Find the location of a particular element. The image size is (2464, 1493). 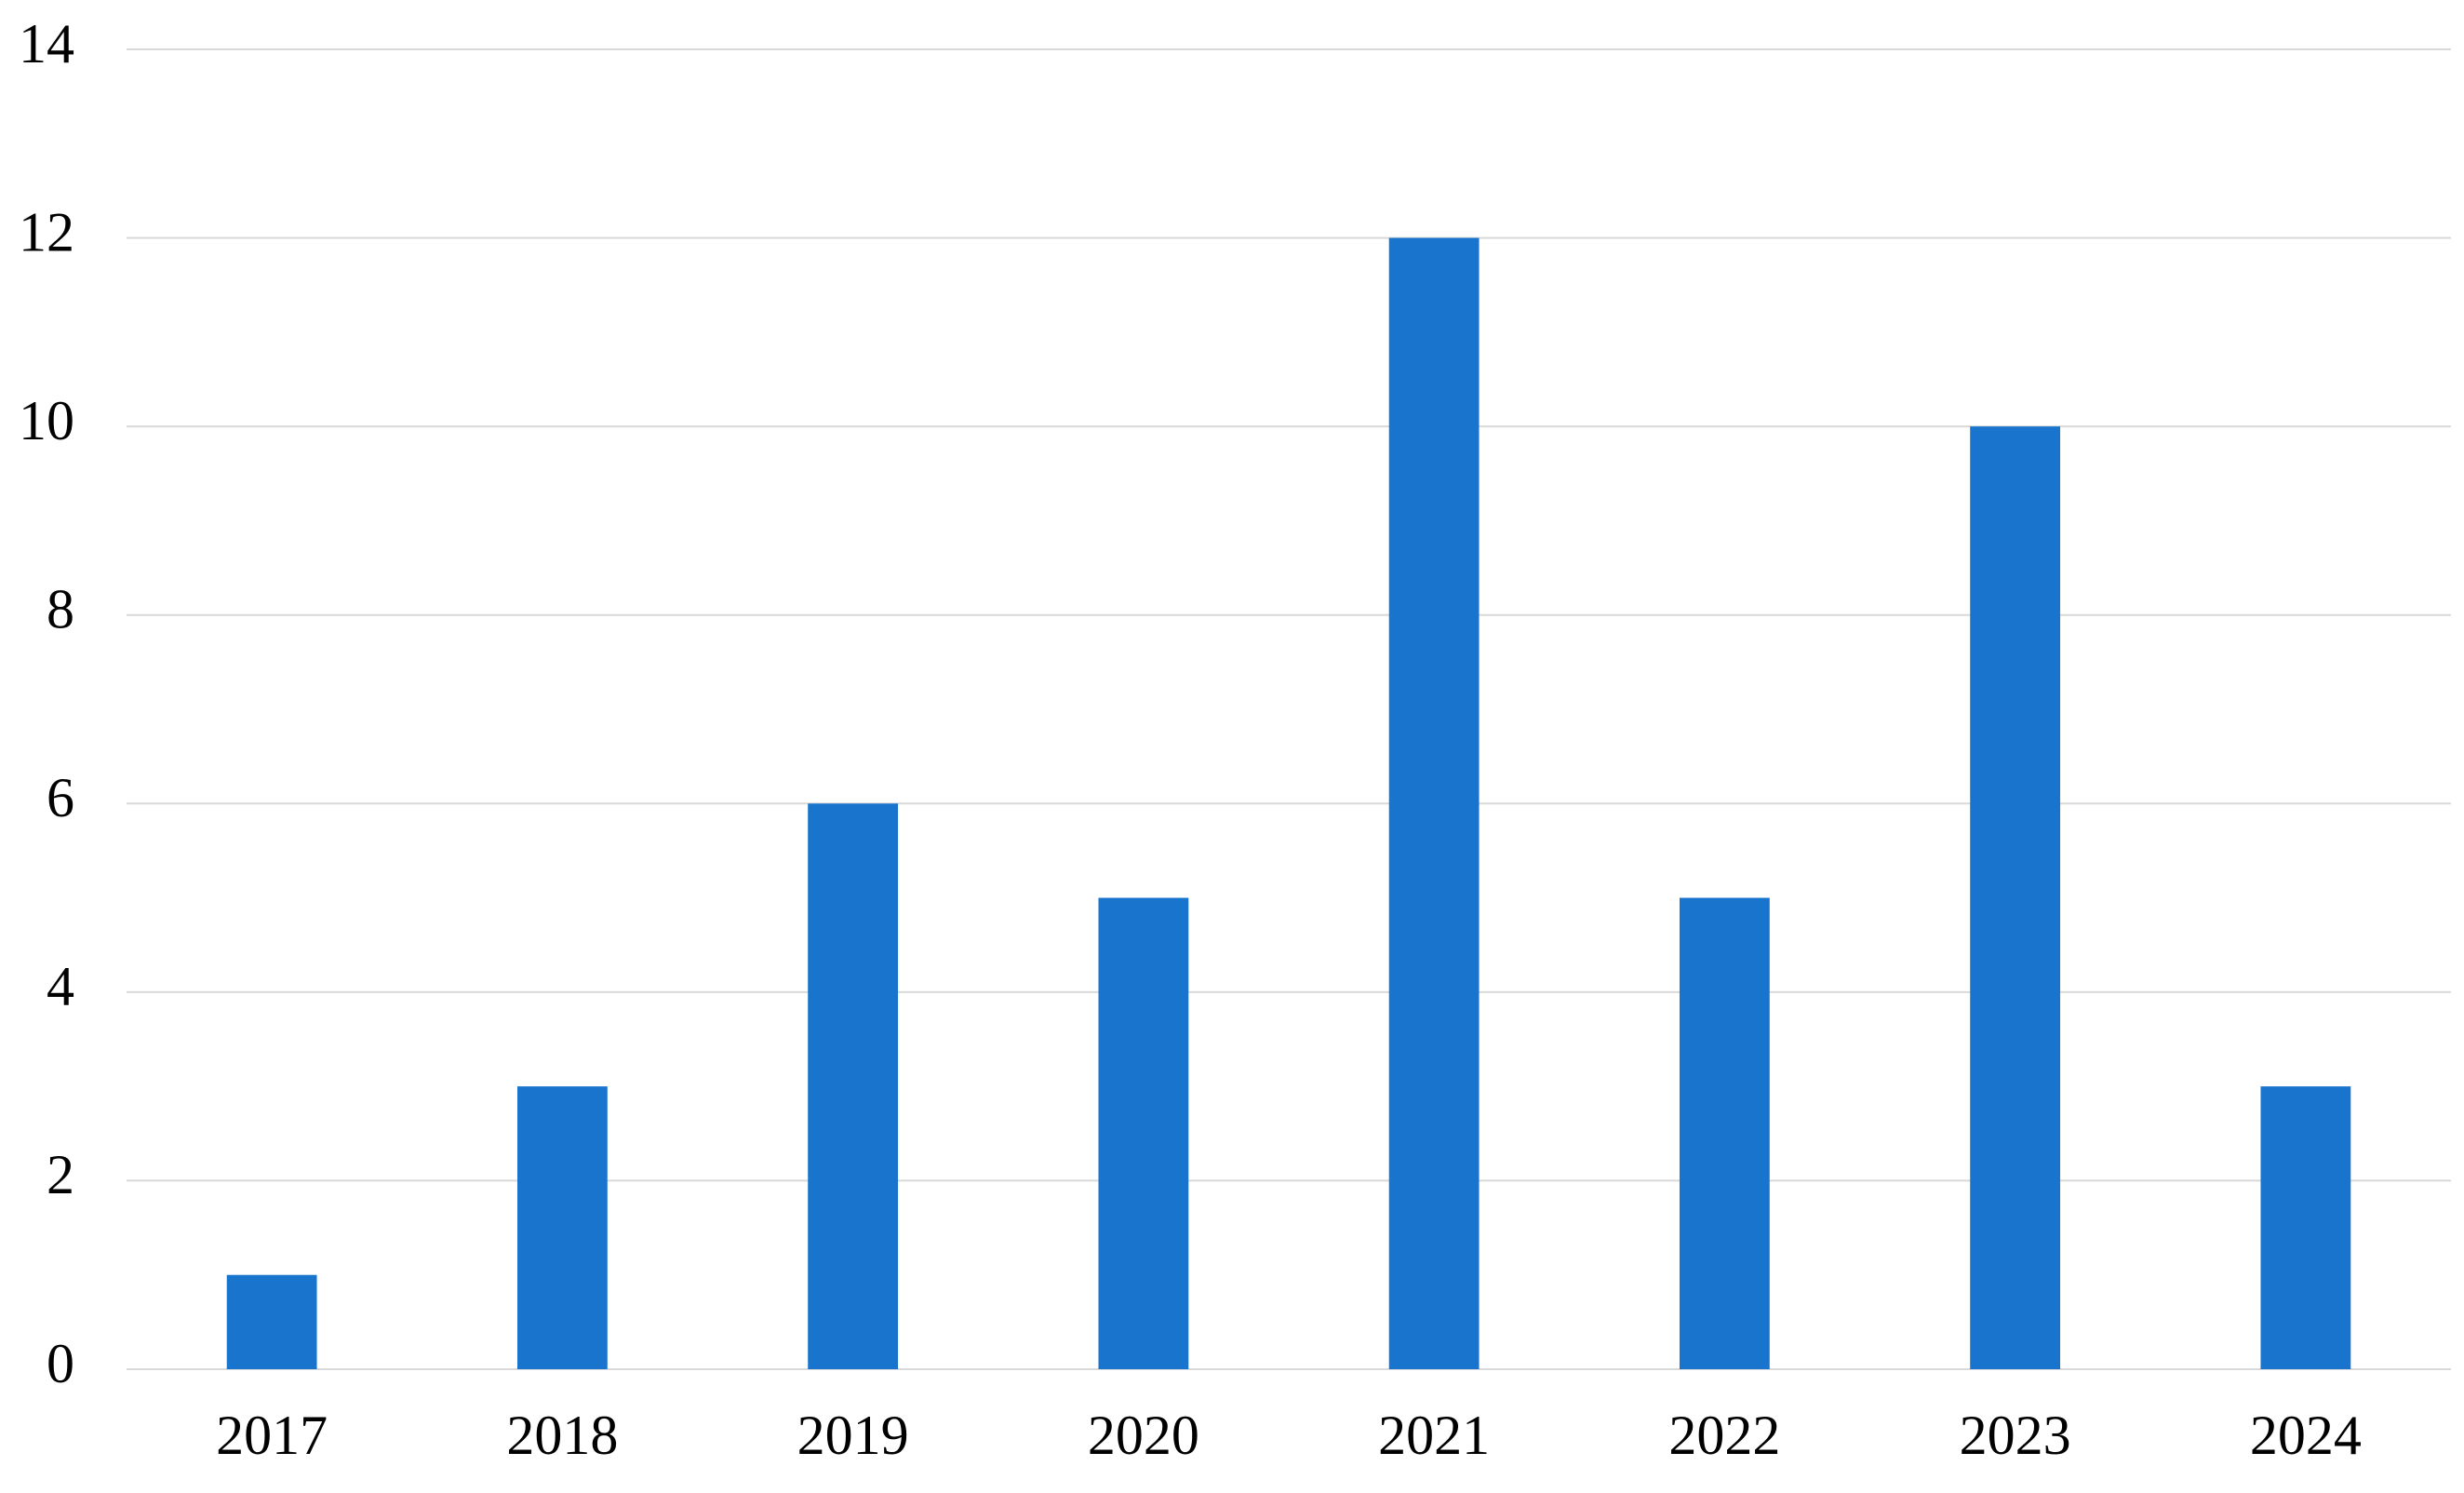

y-tick-label: 6 is located at coordinates (60, 797).